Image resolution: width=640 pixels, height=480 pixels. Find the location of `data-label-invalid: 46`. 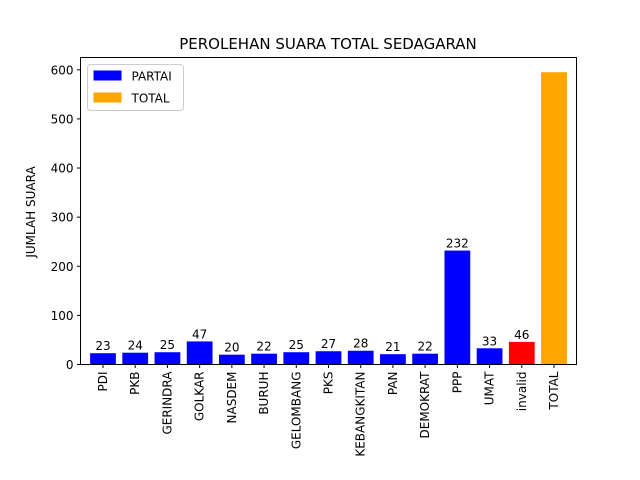

data-label-invalid: 46 is located at coordinates (521, 335).